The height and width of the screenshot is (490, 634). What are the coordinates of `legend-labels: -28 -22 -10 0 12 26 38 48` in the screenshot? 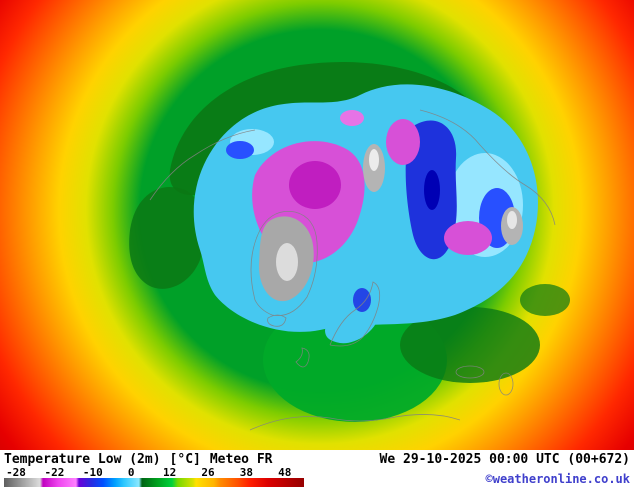 It's located at (154, 472).